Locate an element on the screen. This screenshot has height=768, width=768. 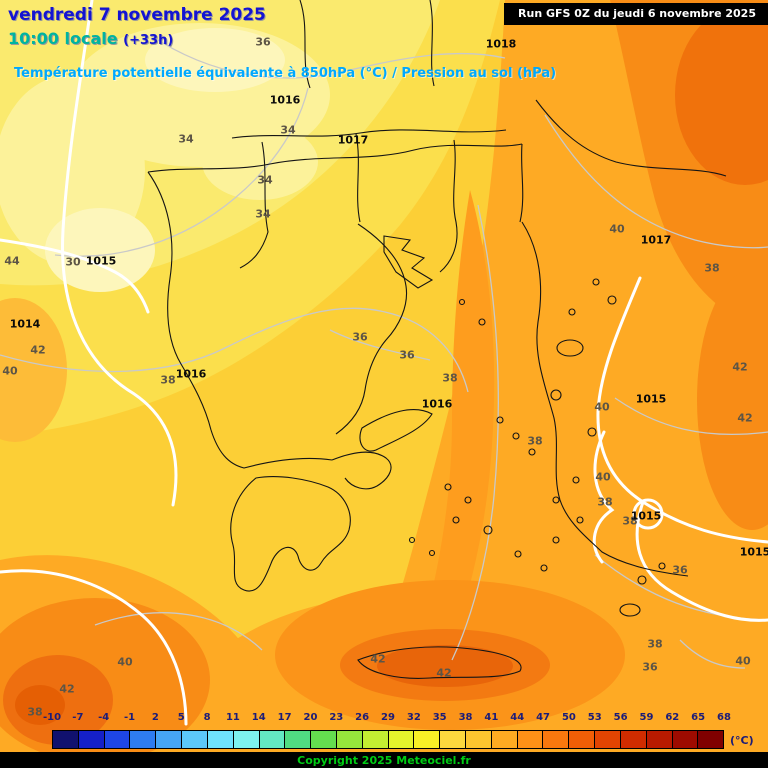
colorbar-tick: 44 is located at coordinates (517, 717).